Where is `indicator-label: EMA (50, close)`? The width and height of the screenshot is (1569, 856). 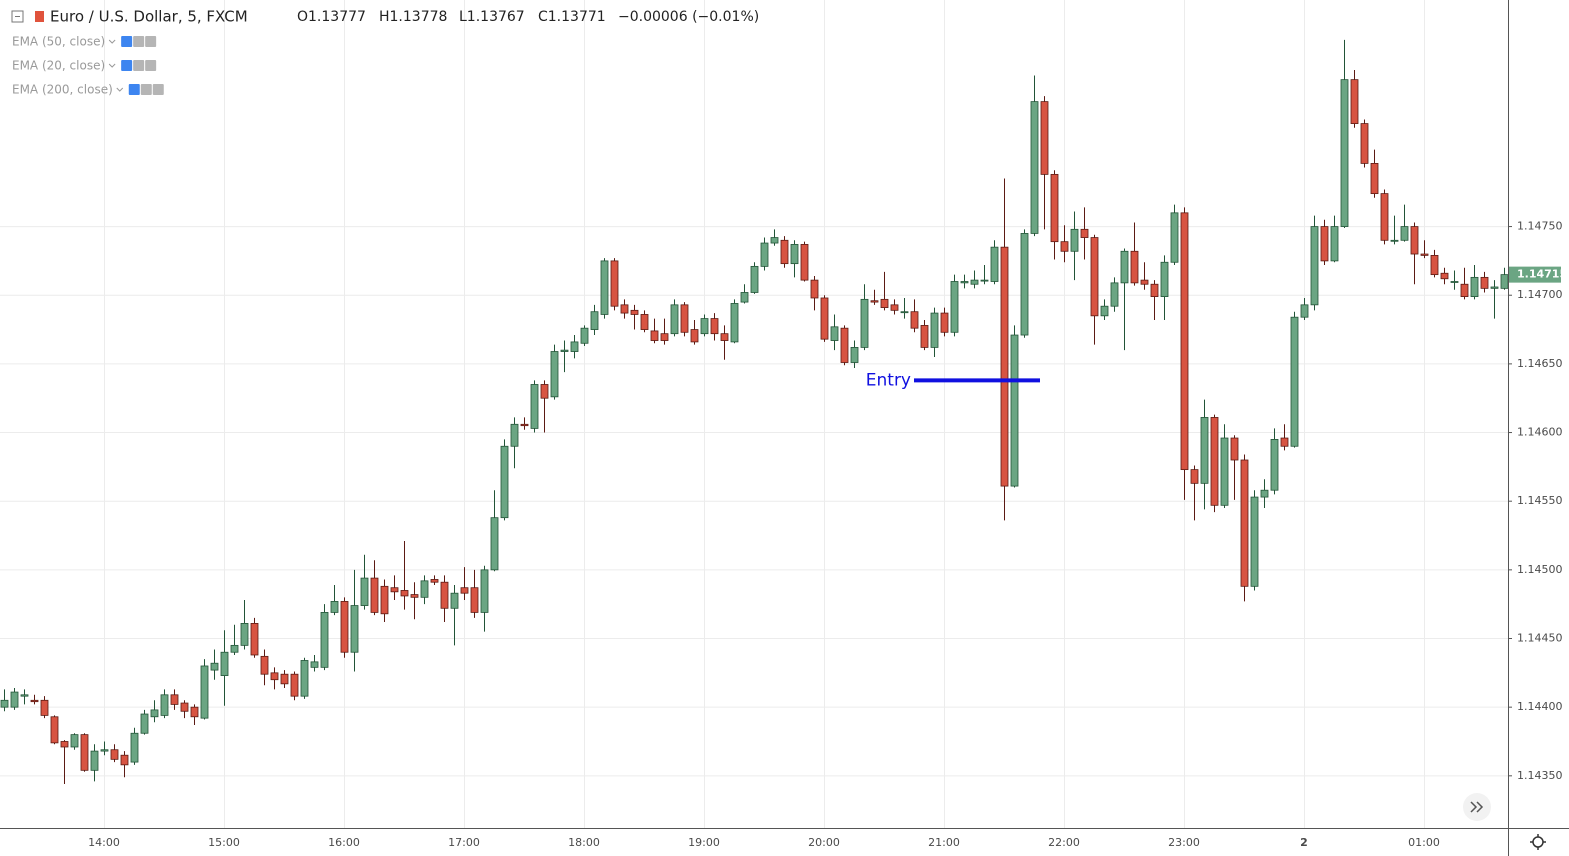
indicator-label: EMA (50, close) is located at coordinates (58, 42).